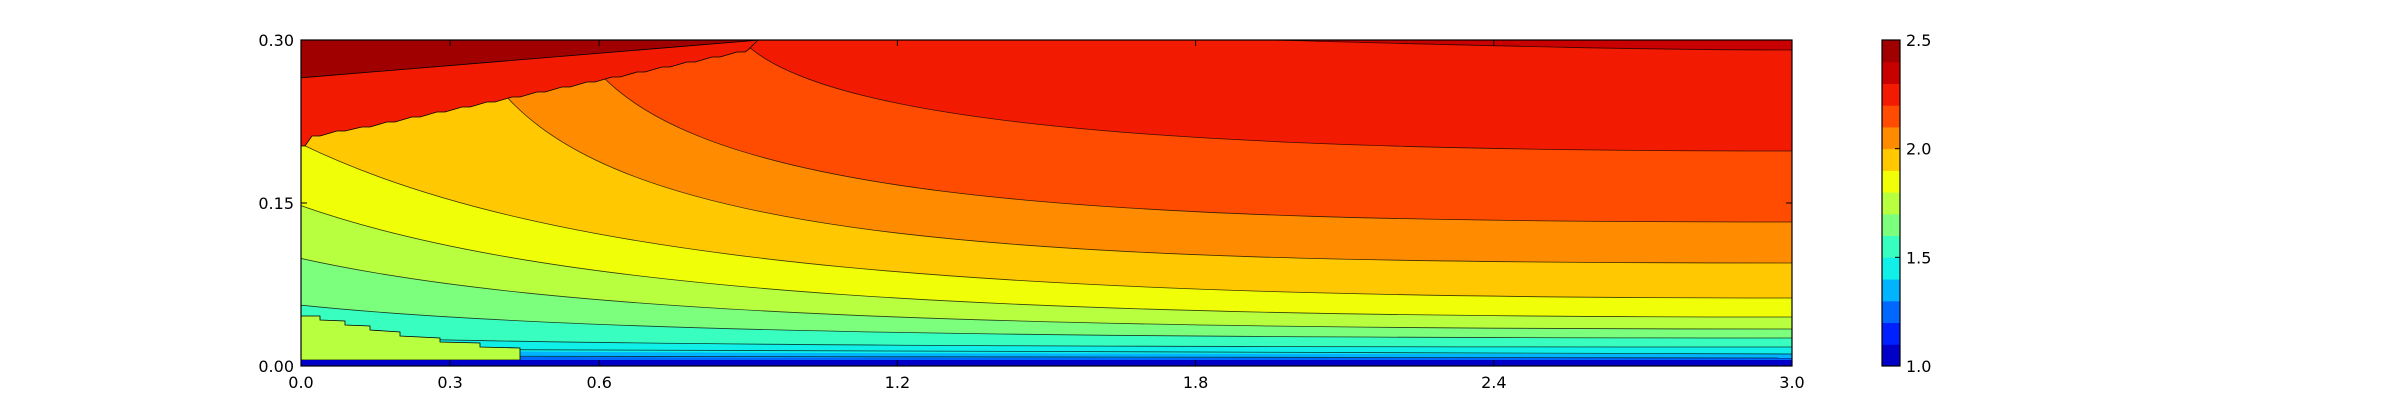 The height and width of the screenshot is (407, 2387). I want to click on contour-band-bottom, so click(1046, 363).